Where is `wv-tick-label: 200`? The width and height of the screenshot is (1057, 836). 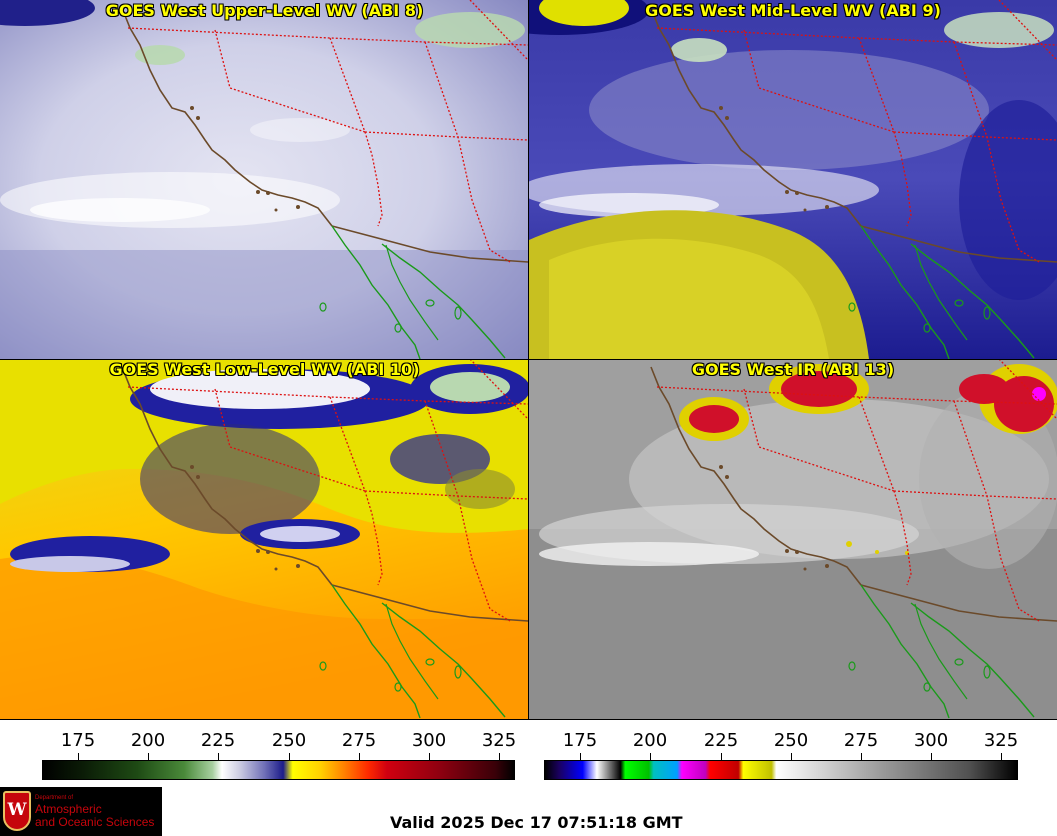
wv-tick-label: 200 is located at coordinates (148, 740).